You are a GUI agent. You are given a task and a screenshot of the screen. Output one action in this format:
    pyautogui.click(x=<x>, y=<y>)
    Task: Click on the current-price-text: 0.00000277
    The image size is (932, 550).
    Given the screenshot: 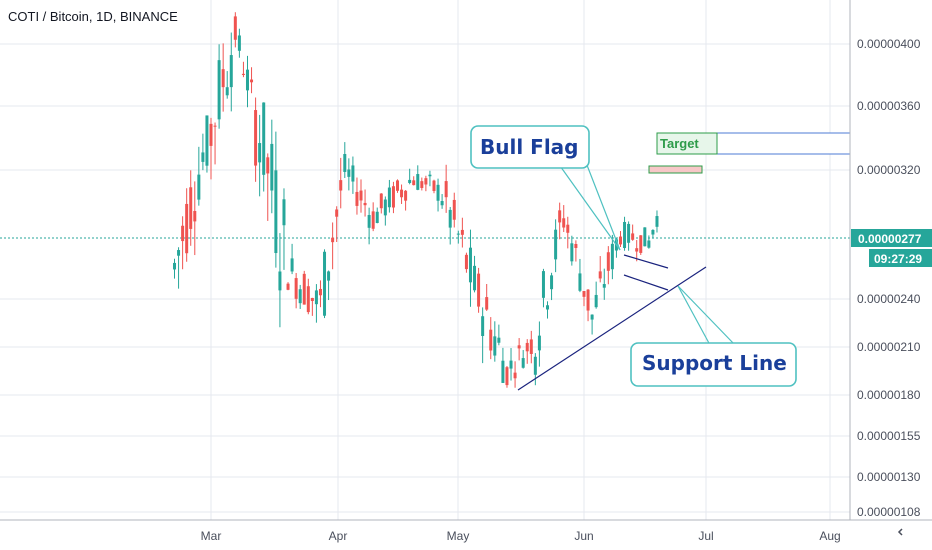 What is the action you would take?
    pyautogui.click(x=890, y=239)
    